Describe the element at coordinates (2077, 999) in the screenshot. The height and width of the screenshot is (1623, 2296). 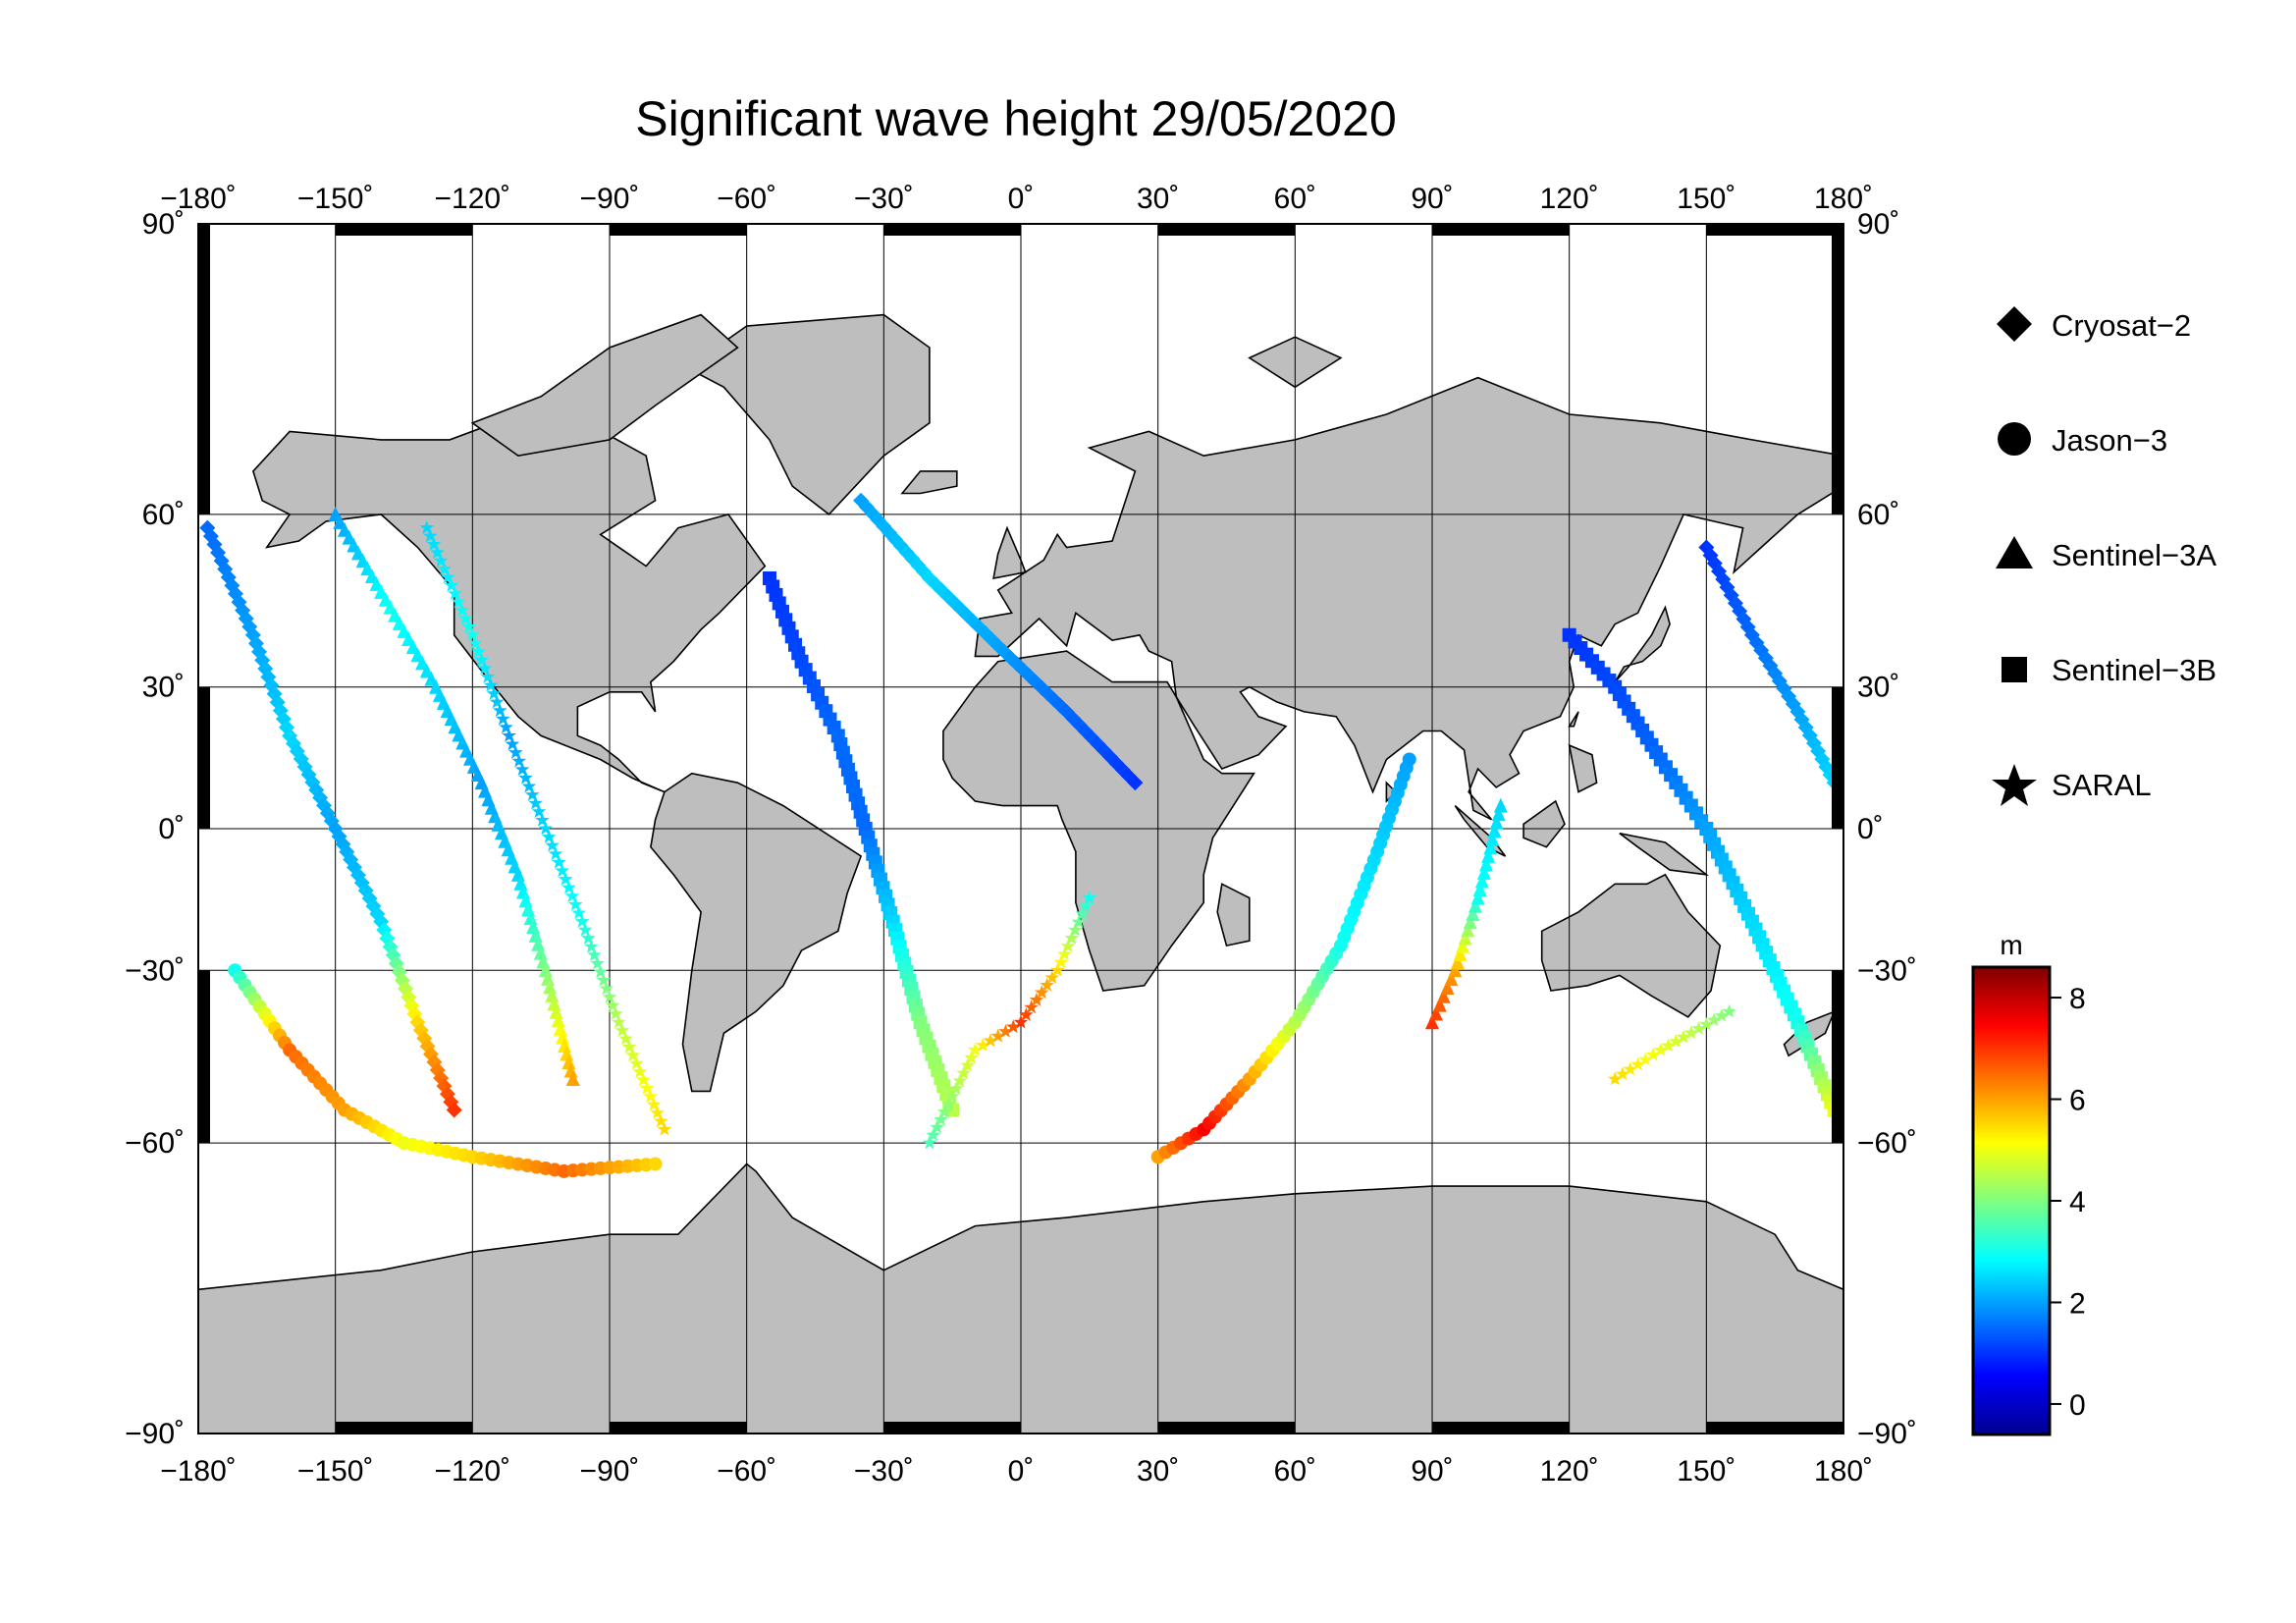
I see `colorbar-tick-label: 8` at that location.